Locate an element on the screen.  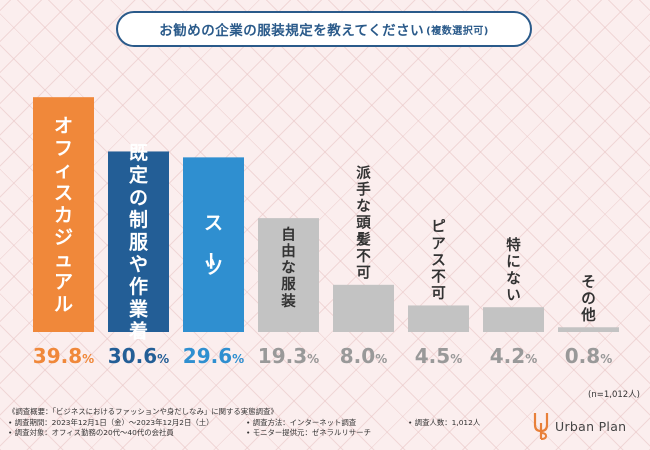
category-label-3: 自由な服装 is located at coordinates (288, 267).